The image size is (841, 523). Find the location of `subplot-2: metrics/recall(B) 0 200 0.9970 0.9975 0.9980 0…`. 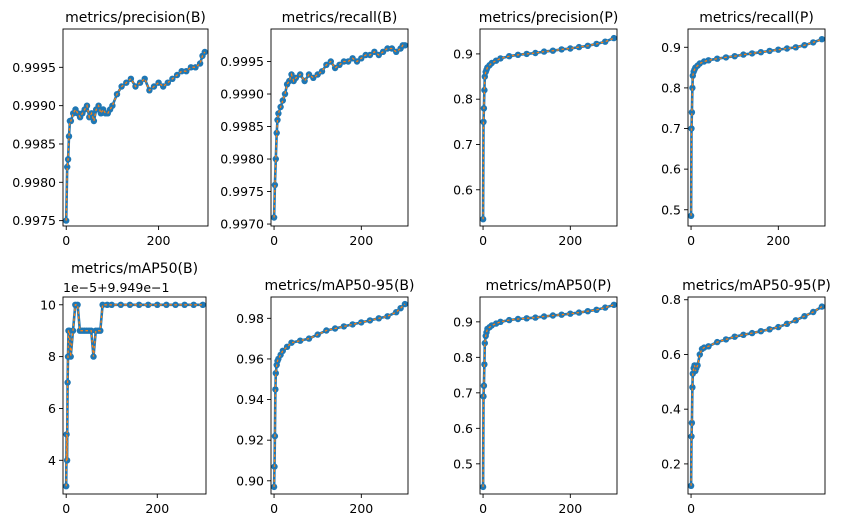

subplot-2: metrics/recall(B) 0 200 0.9970 0.9975 0.9980 0… is located at coordinates (314, 129).